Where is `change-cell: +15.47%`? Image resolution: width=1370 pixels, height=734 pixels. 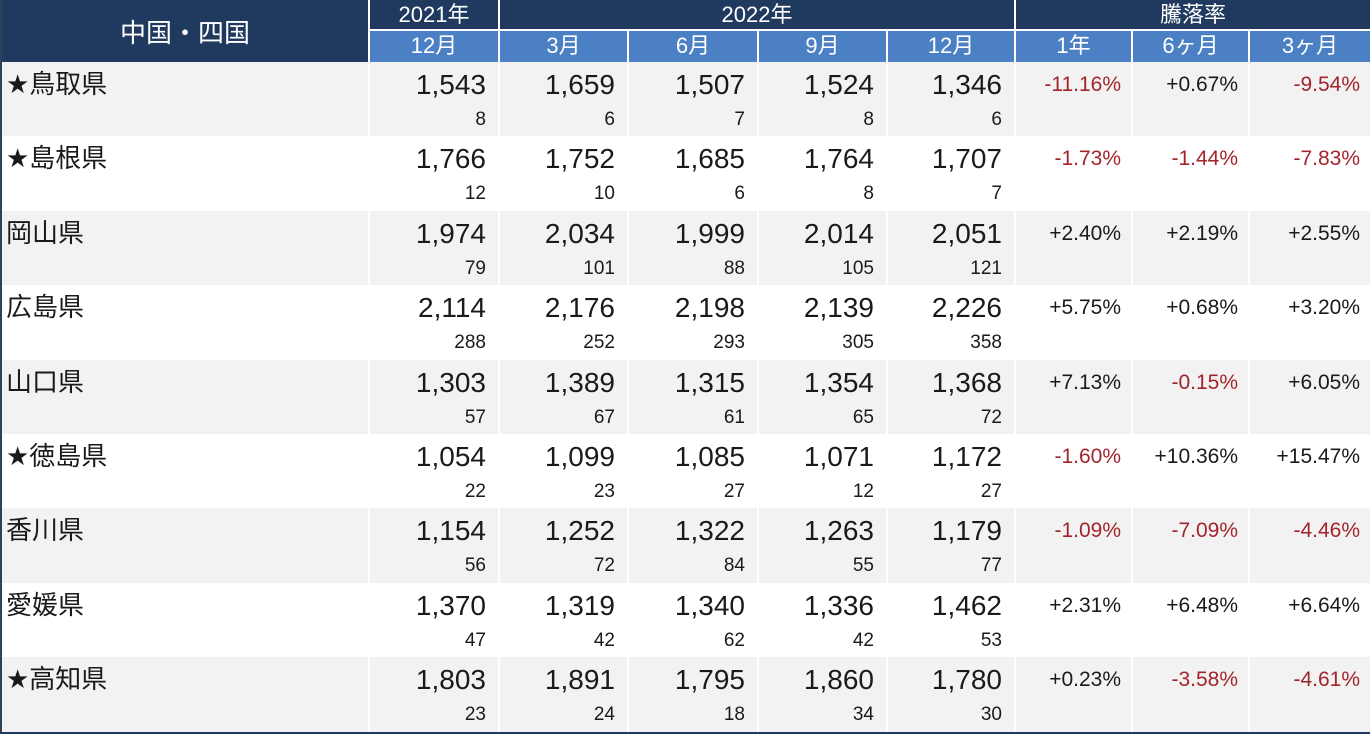
change-cell: +15.47% is located at coordinates (1318, 456).